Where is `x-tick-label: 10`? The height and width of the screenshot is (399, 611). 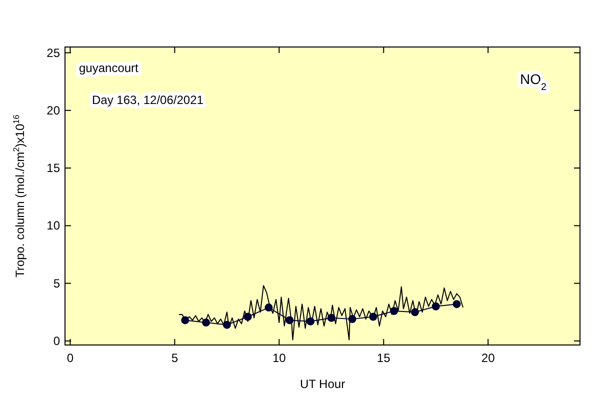 x-tick-label: 10 is located at coordinates (279, 358).